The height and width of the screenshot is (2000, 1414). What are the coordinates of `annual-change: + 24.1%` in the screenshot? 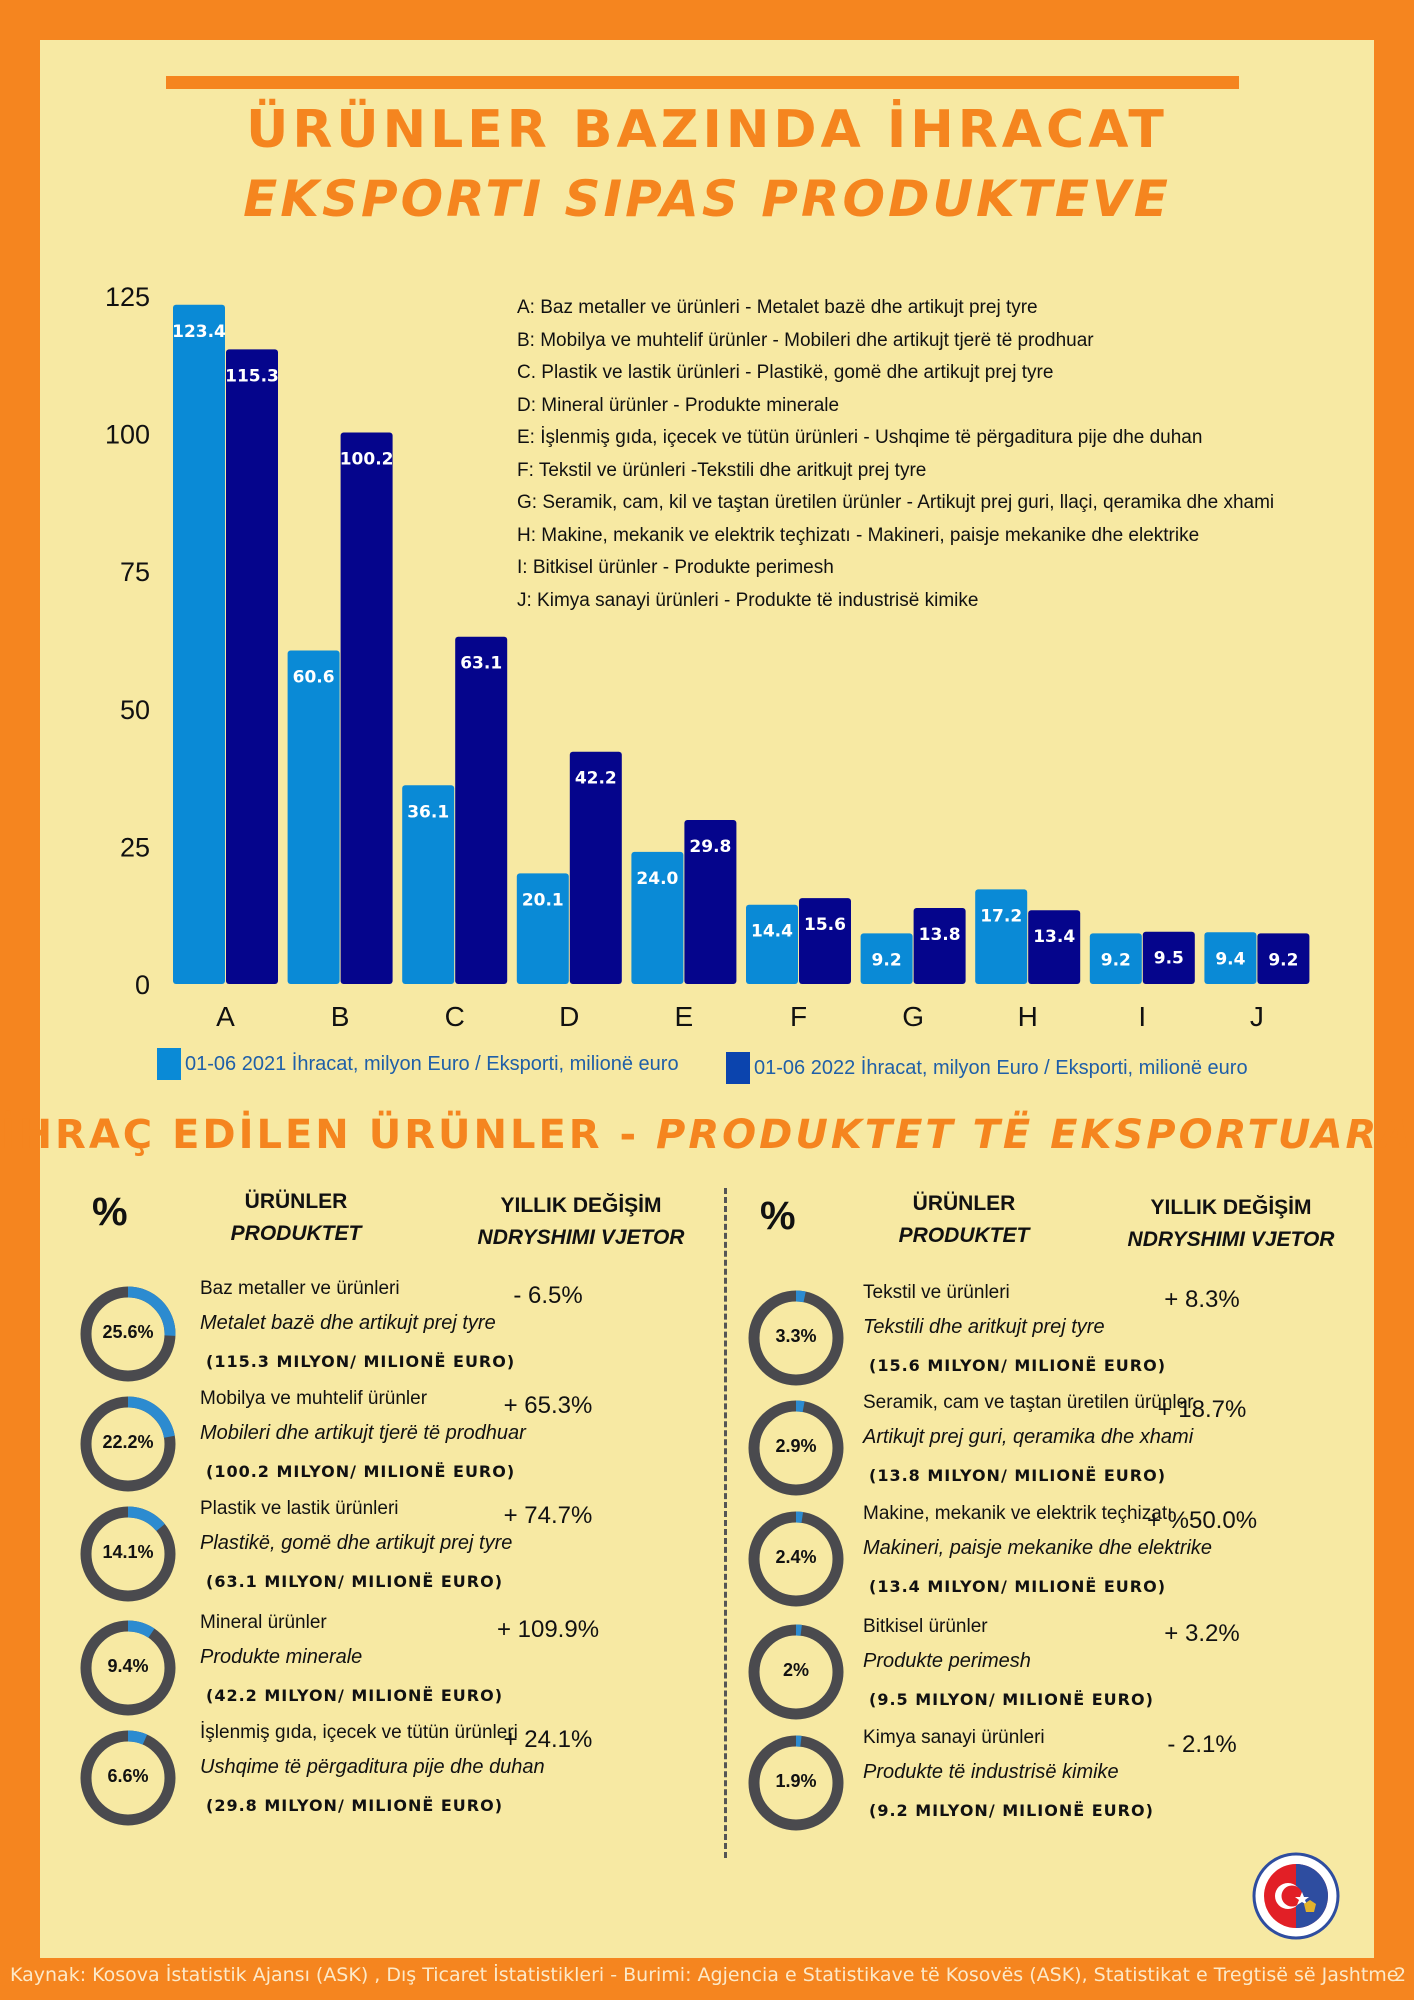 It's located at (548, 1739).